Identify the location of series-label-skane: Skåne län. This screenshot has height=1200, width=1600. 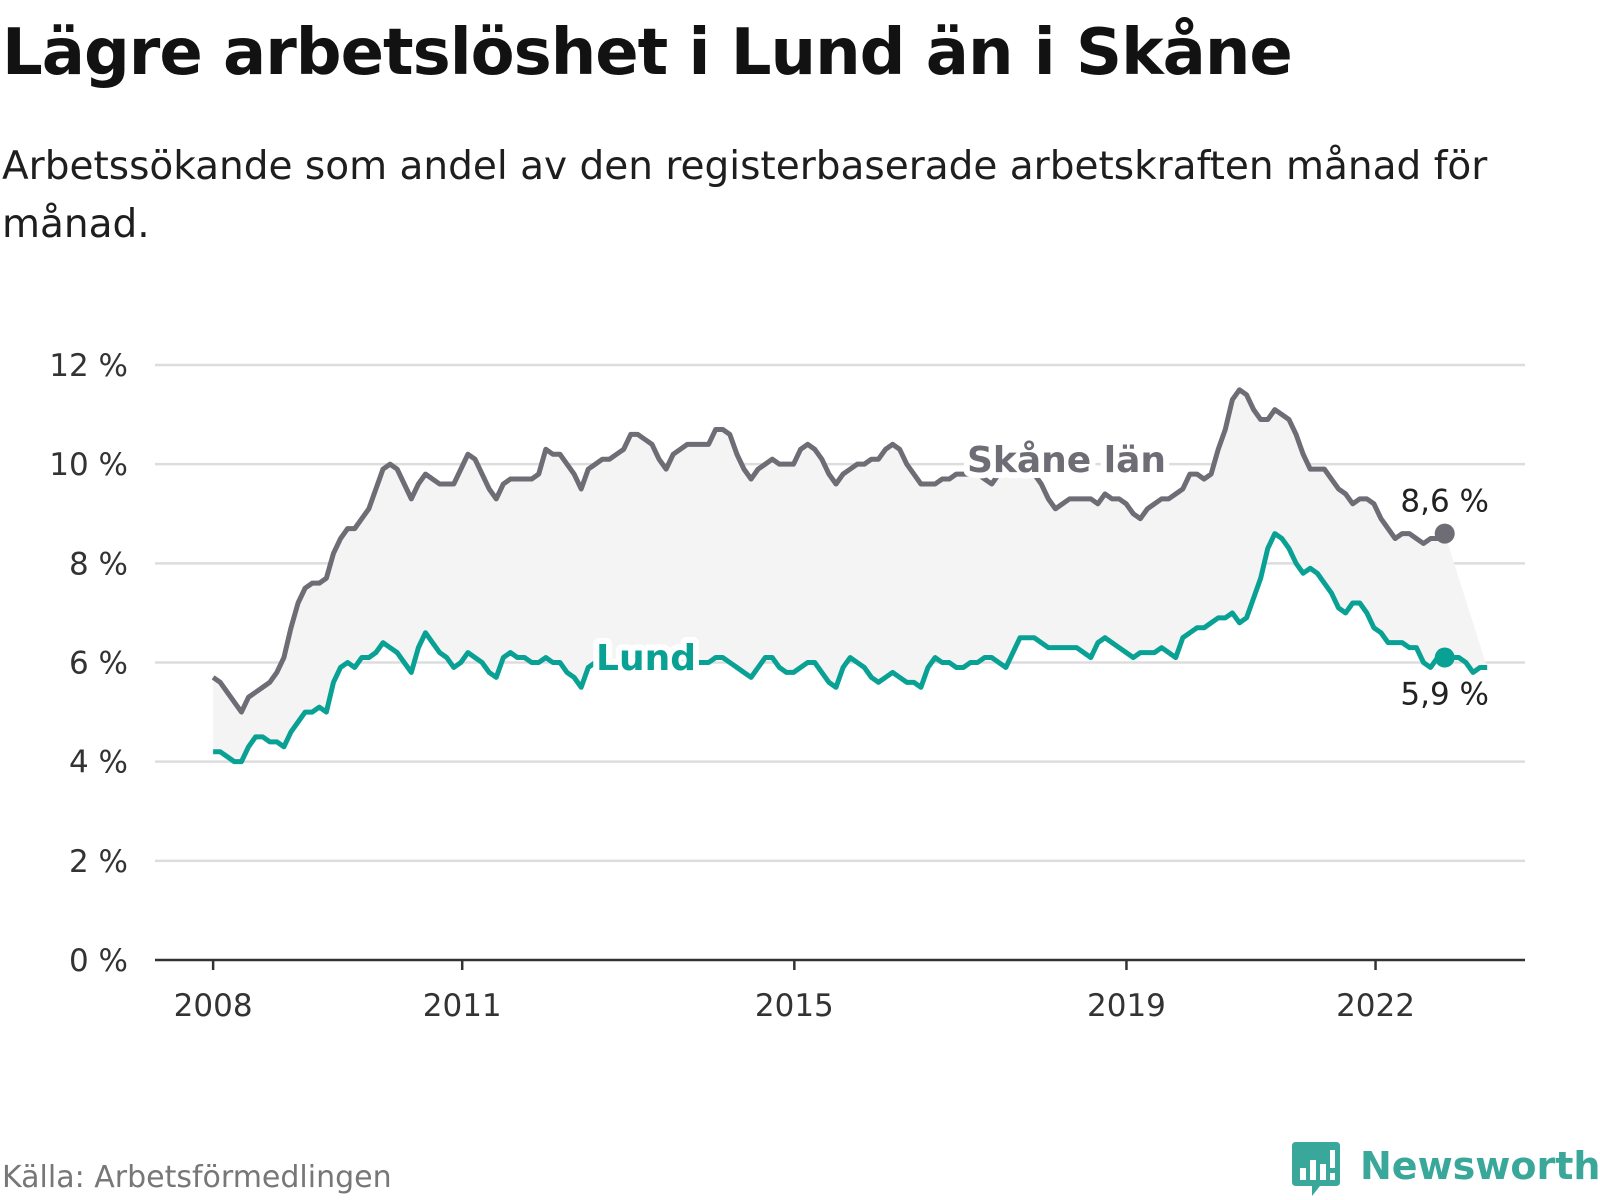
(1066, 460).